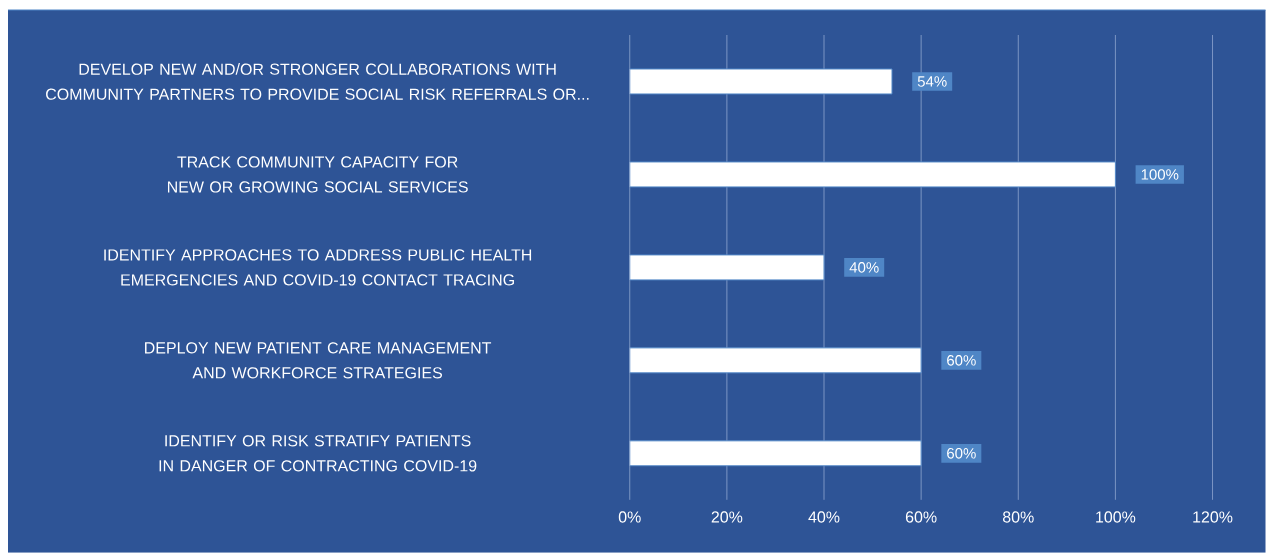 This screenshot has height=553, width=1266. I want to click on x-tick-label: 40%, so click(824, 517).